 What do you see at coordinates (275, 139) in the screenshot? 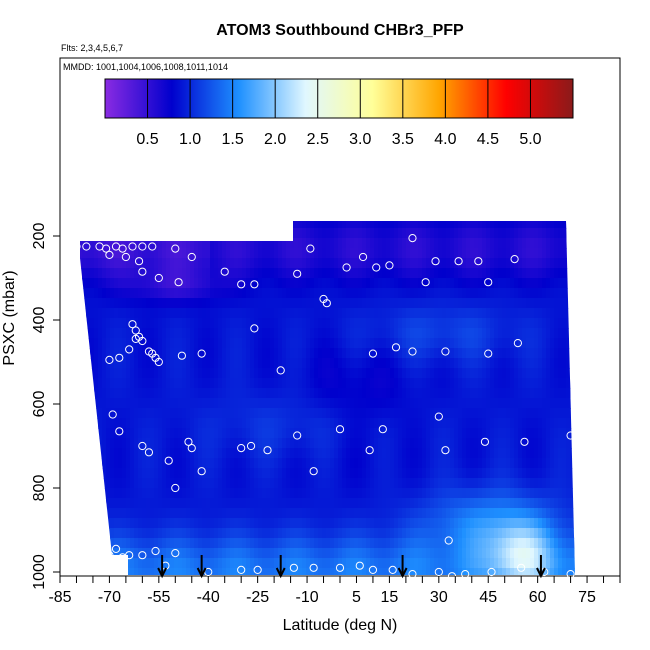
I see `colorbar-tick-label: 2.0` at bounding box center [275, 139].